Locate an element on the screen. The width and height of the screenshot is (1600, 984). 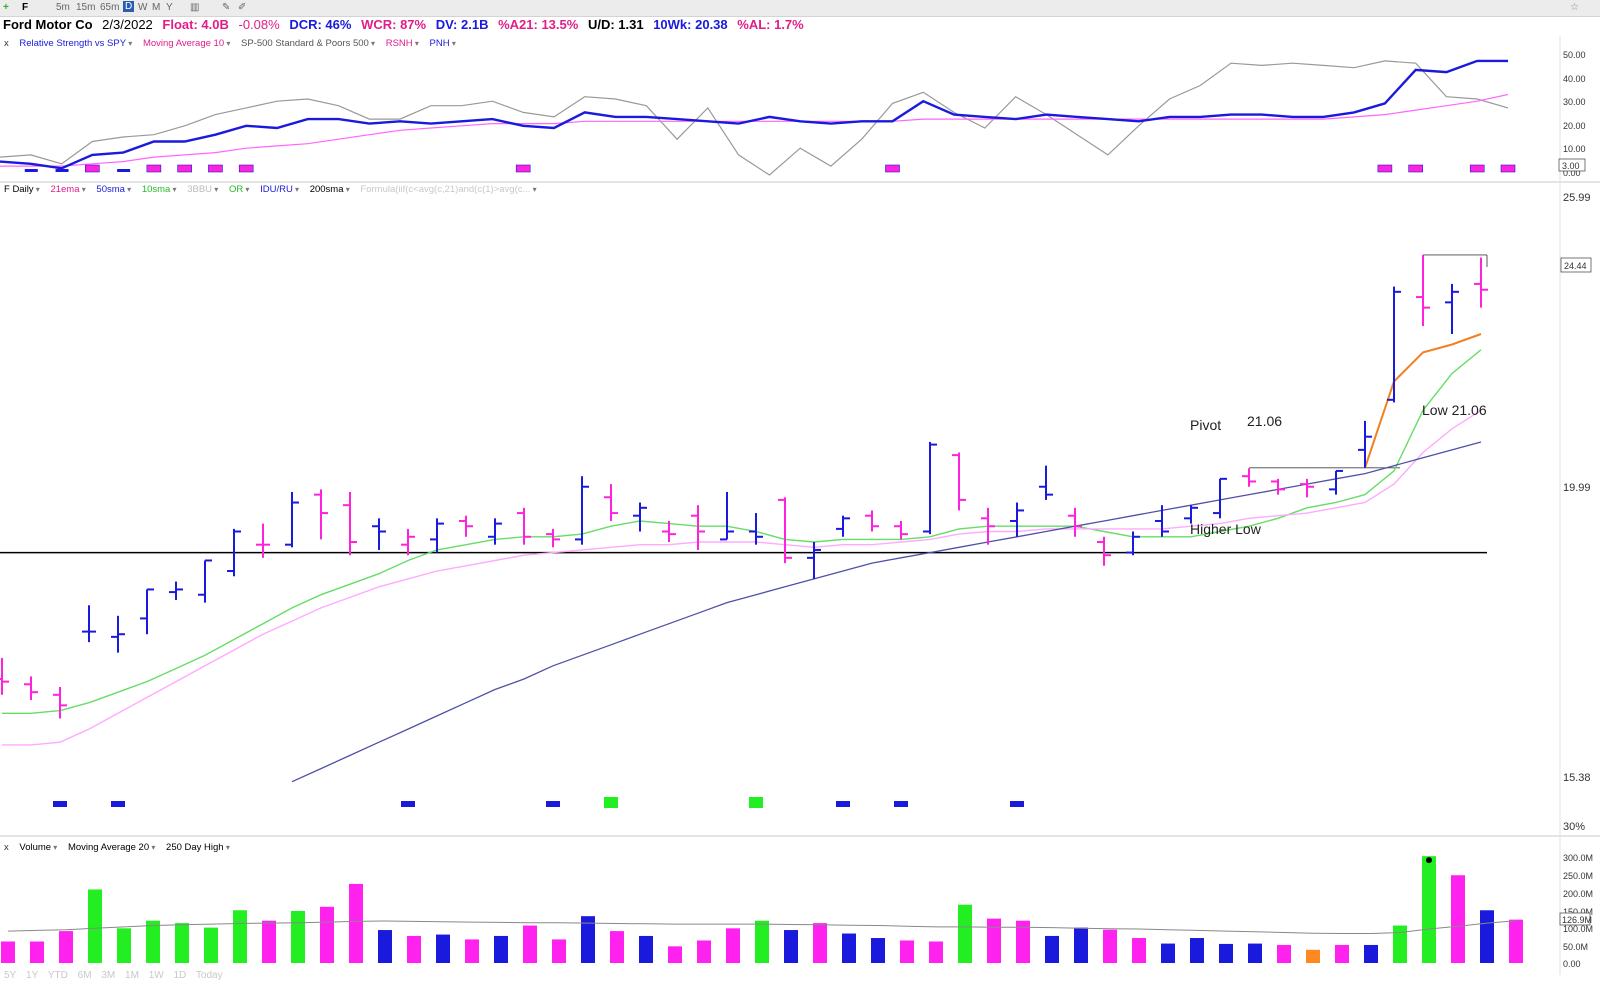
rs-ytick: 50.00 is located at coordinates (1574, 55).